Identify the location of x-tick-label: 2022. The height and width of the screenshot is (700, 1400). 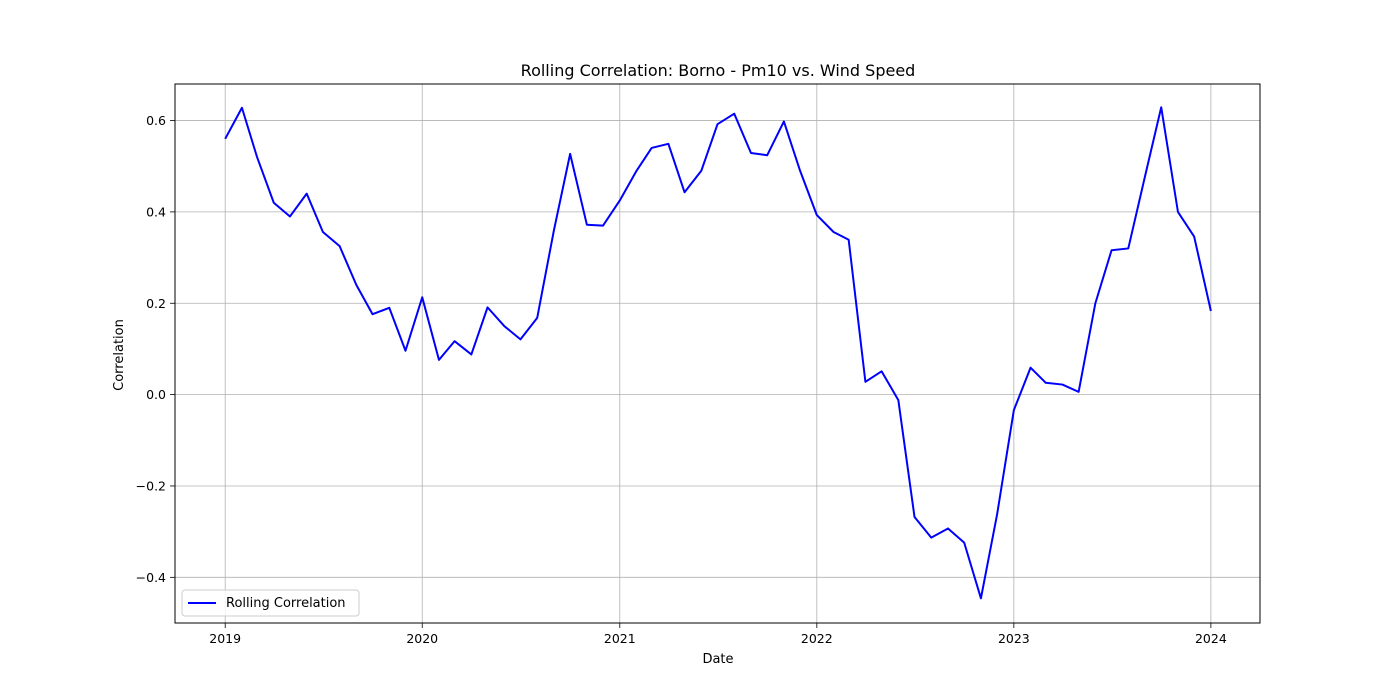
(817, 638).